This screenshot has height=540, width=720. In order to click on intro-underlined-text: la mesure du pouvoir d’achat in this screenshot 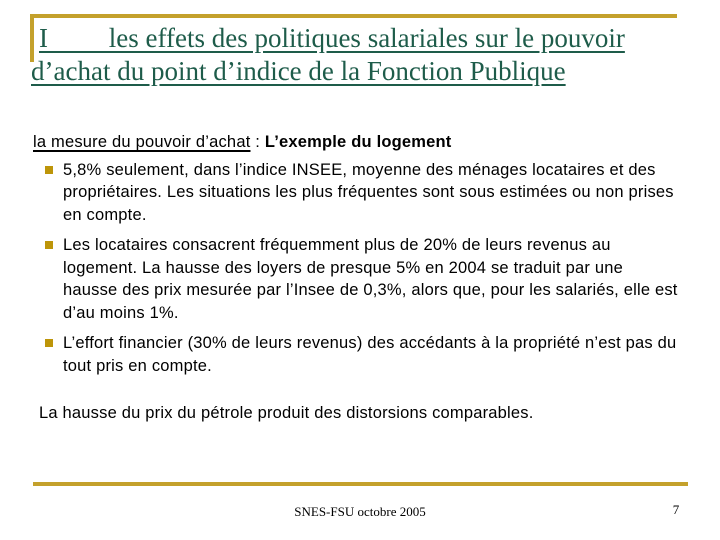, I will do `click(142, 142)`.